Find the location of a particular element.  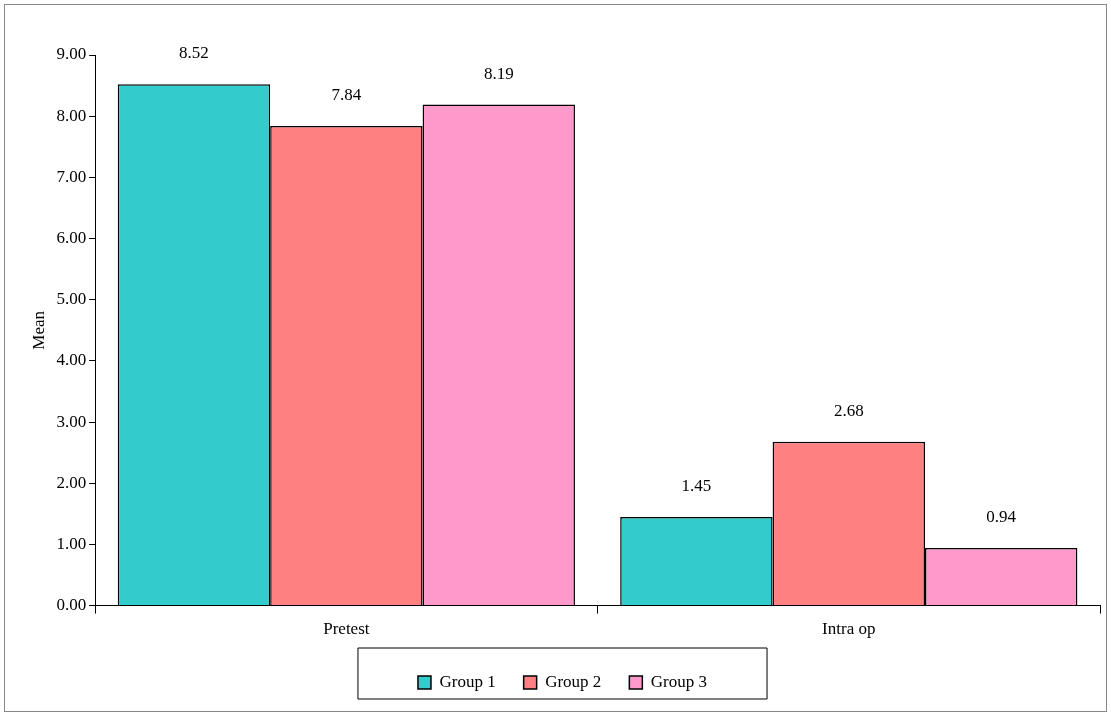

legend-label: Group 3 is located at coordinates (679, 681).